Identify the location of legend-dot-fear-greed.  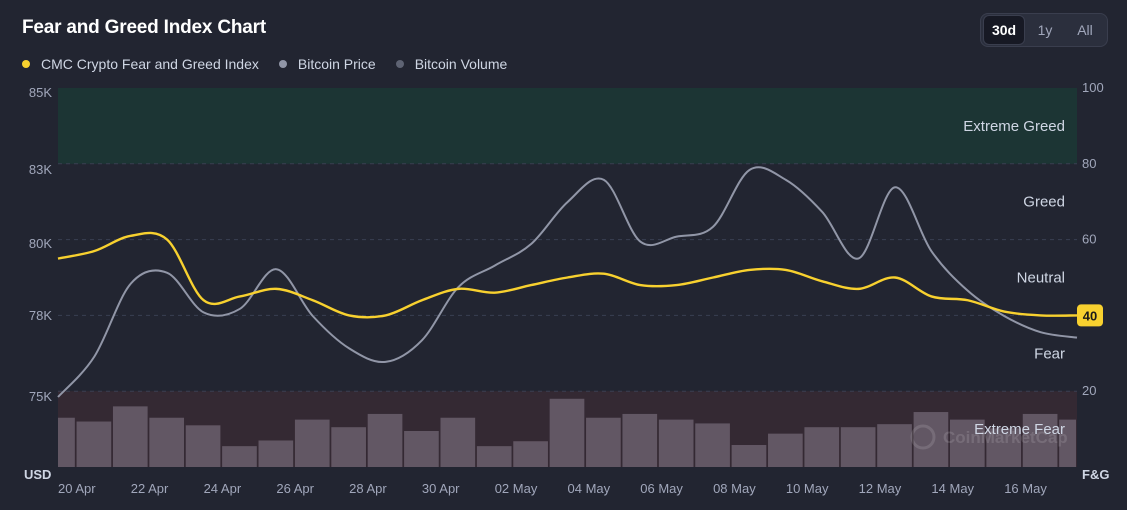
(26, 64).